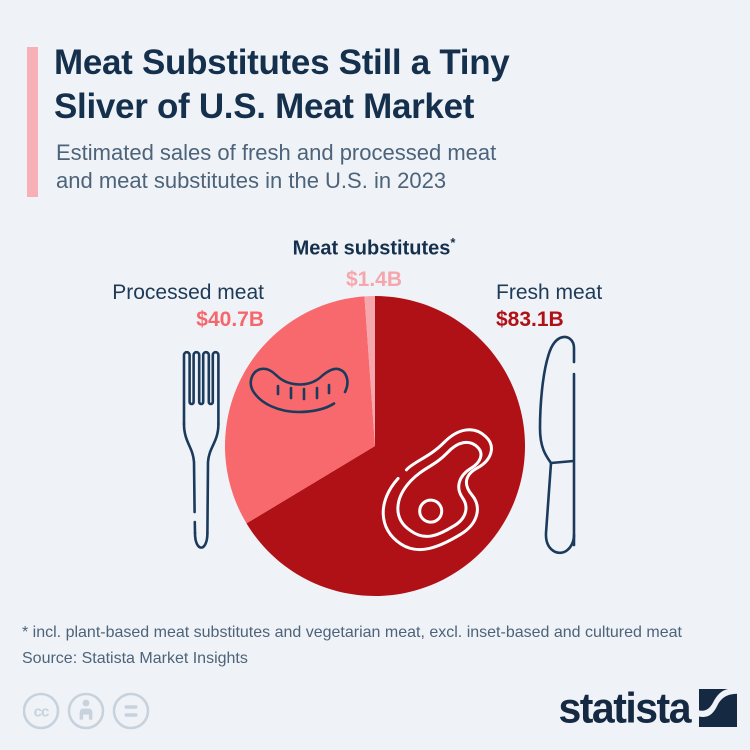 The width and height of the screenshot is (750, 750). I want to click on pie-slice-fresh-meat, so click(386, 446).